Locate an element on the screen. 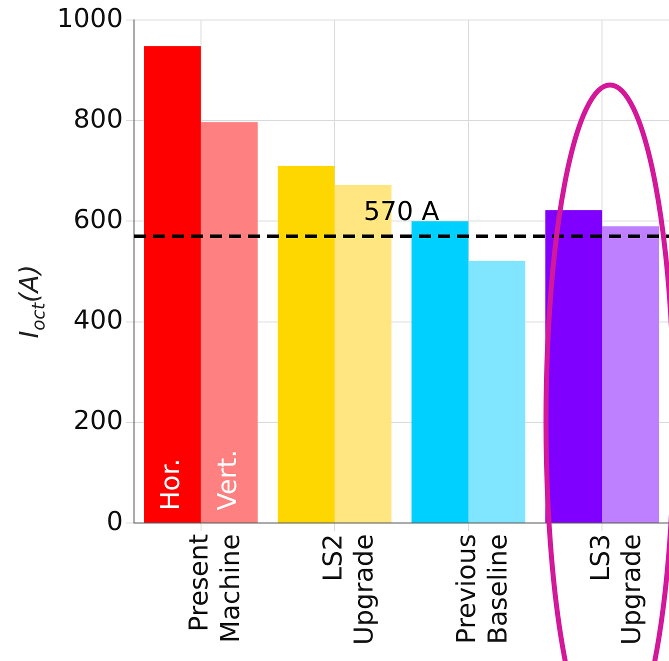 The width and height of the screenshot is (669, 661). y-axis-title: Ioct(A) is located at coordinates (32, 301).